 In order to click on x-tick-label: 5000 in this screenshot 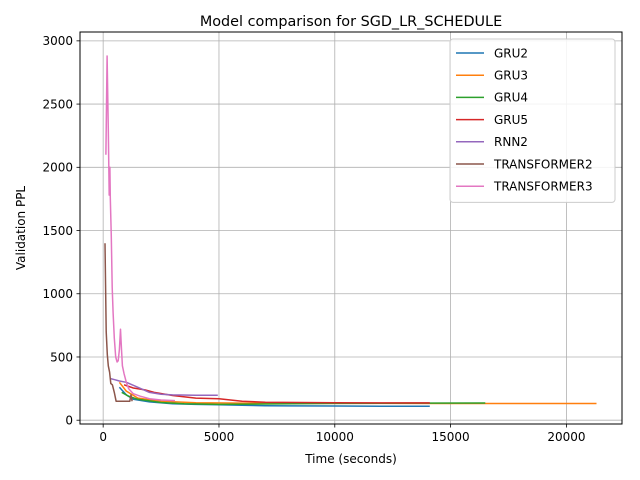, I will do `click(219, 437)`.